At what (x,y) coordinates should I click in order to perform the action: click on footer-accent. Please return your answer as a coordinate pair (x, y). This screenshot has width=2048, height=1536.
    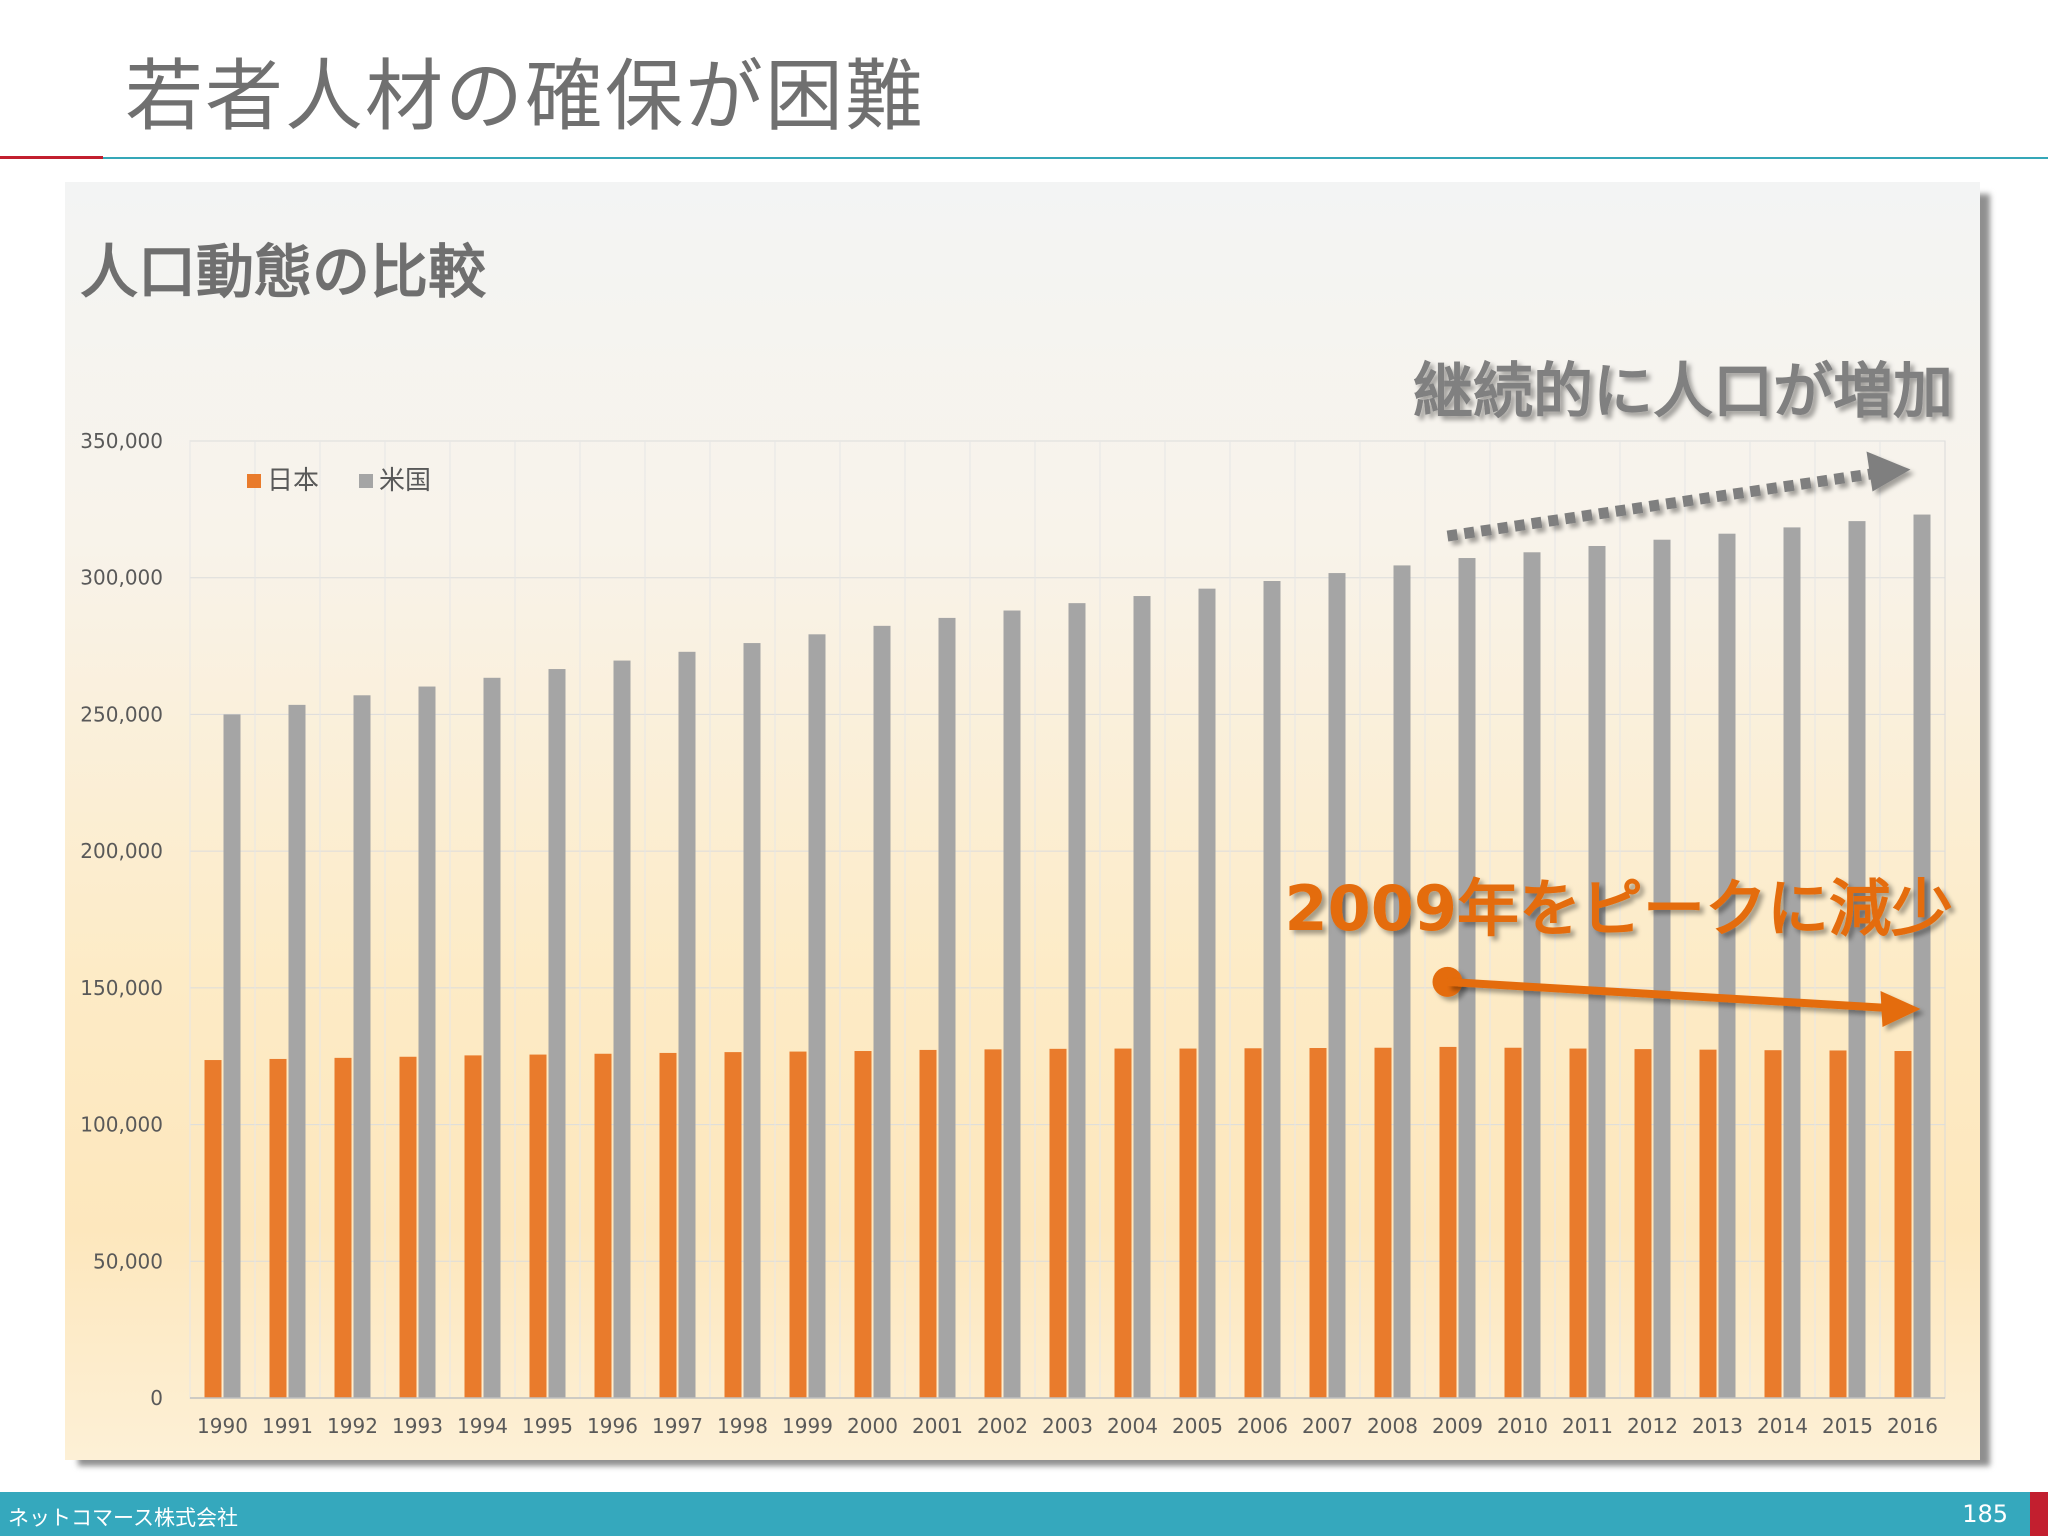
    Looking at the image, I should click on (2039, 1514).